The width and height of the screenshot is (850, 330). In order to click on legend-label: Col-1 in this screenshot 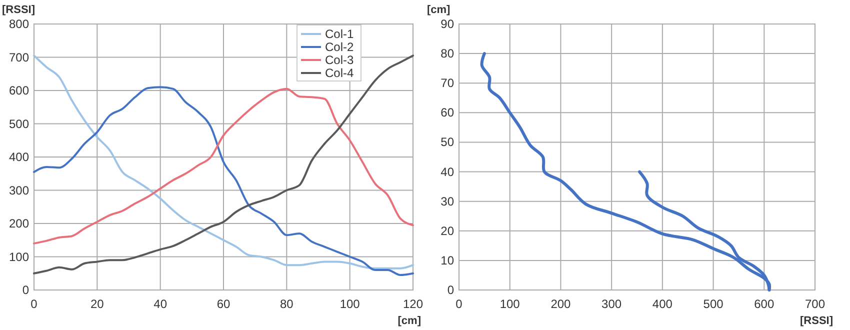, I will do `click(339, 34)`.